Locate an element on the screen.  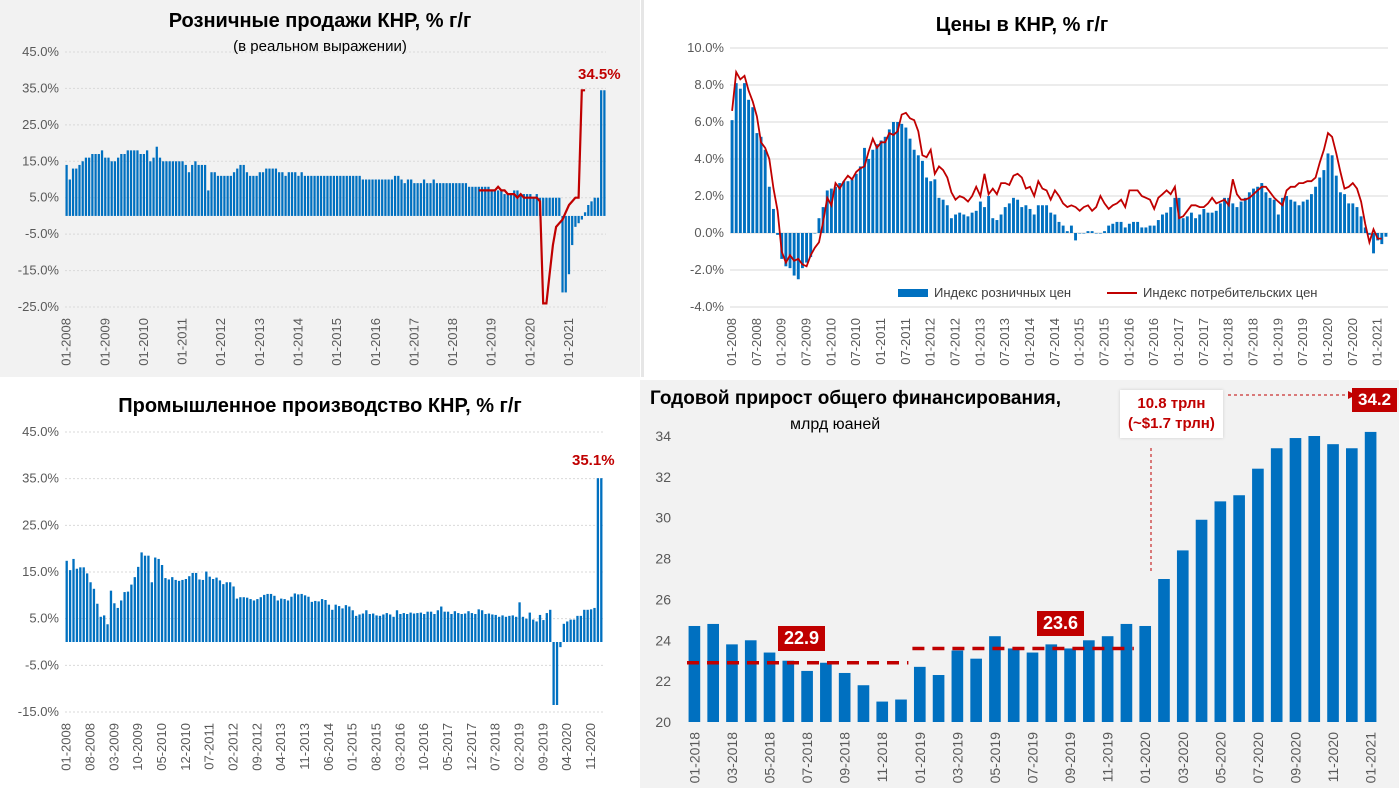
x-tick-label: 03-2009 is located at coordinates (113, 747).